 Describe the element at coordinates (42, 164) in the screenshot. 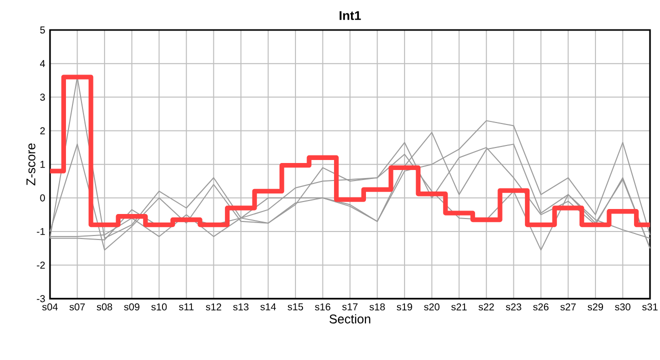

I see `y-tick-label: 1` at that location.